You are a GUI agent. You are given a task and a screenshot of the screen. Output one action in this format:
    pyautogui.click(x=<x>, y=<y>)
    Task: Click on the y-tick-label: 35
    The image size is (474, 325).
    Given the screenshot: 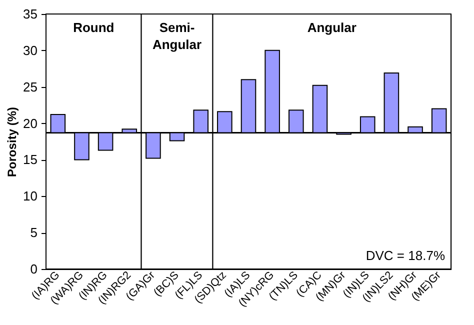 What is the action you would take?
    pyautogui.click(x=30, y=14)
    